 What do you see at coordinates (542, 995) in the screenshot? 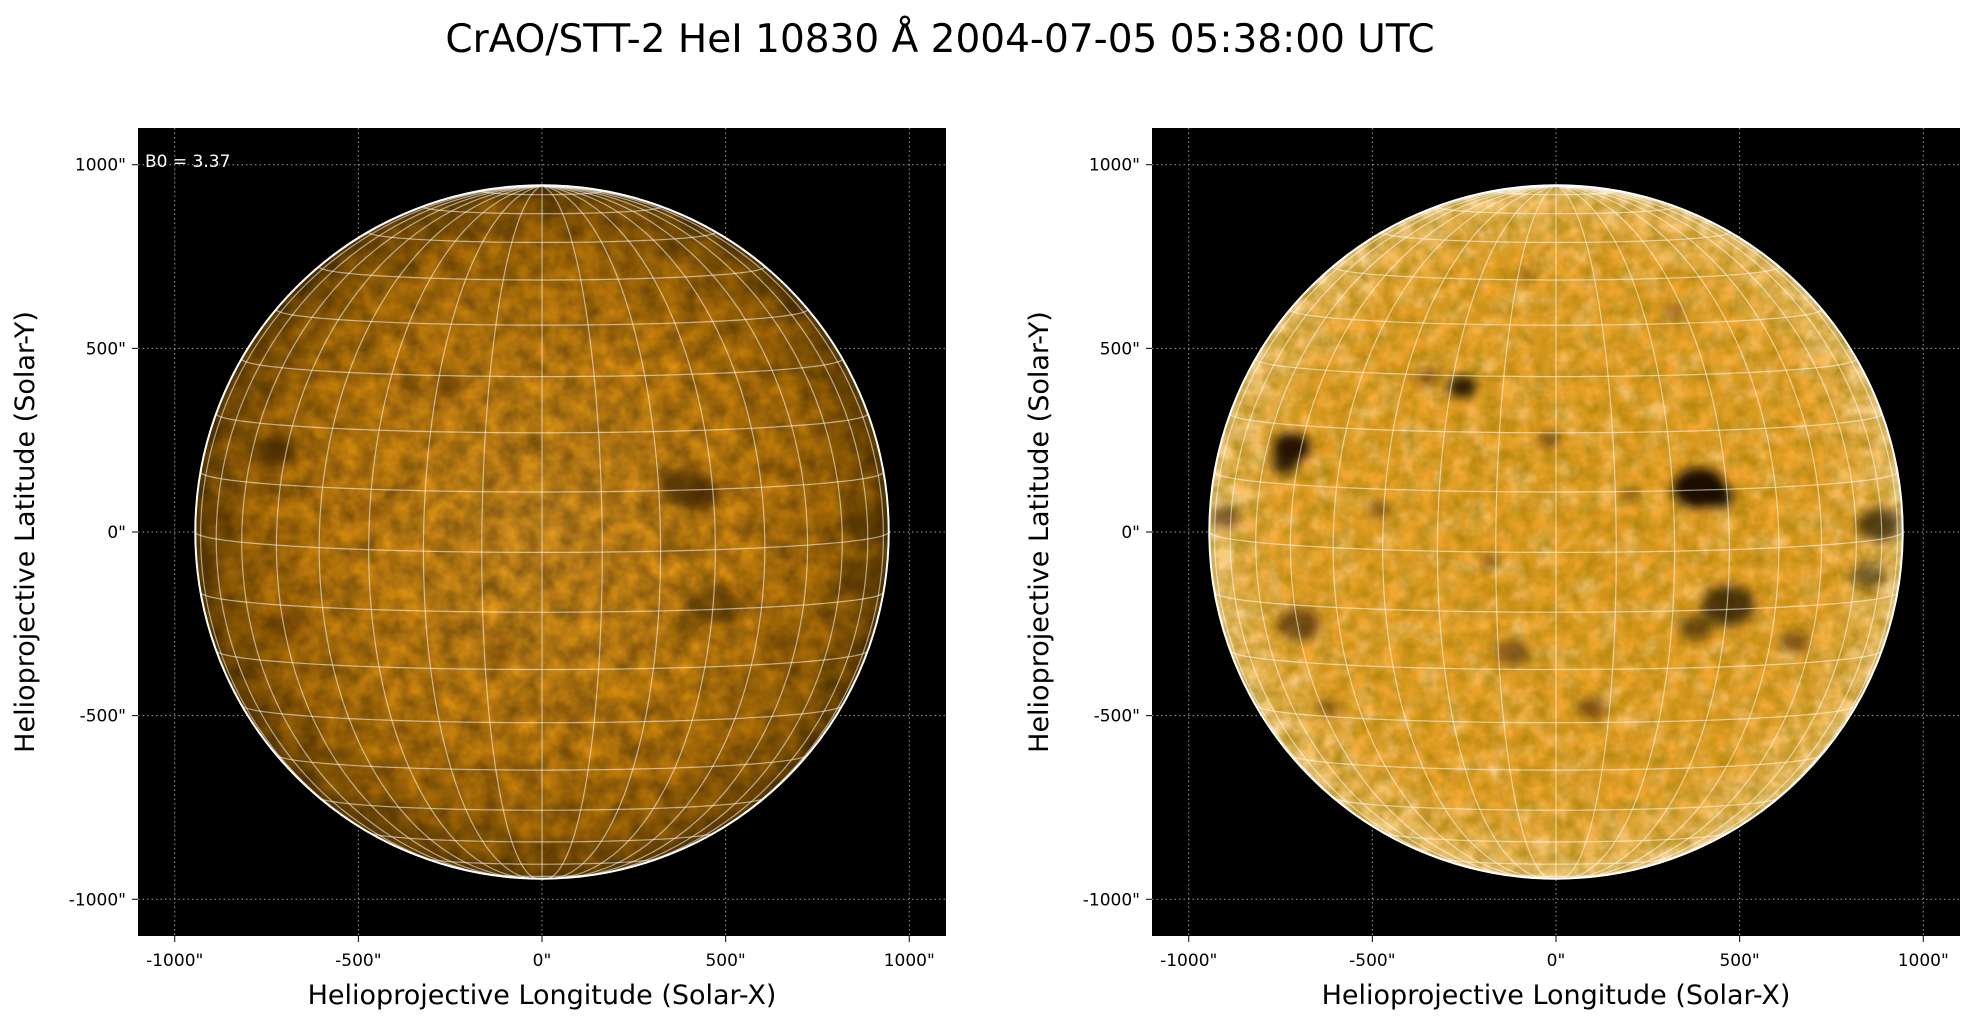
I see `x-axis-title-left: Helioprojective Longitude (Solar-X)` at bounding box center [542, 995].